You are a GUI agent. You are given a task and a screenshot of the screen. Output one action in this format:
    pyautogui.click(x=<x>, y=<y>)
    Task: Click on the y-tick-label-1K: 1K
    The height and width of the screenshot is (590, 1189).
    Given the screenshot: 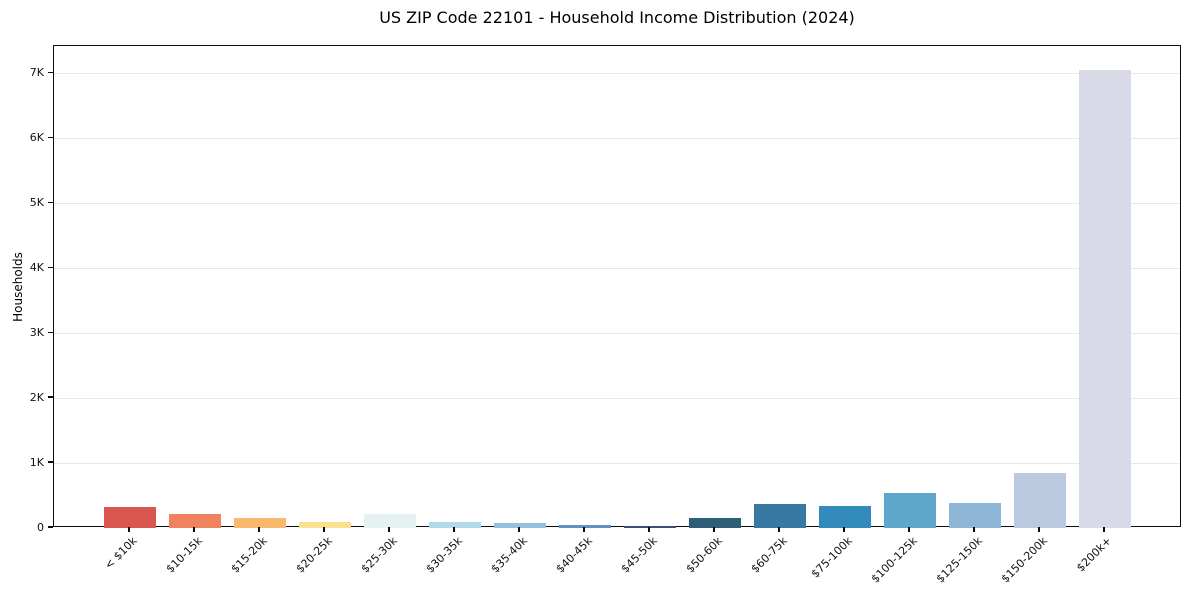 What is the action you would take?
    pyautogui.click(x=36, y=462)
    